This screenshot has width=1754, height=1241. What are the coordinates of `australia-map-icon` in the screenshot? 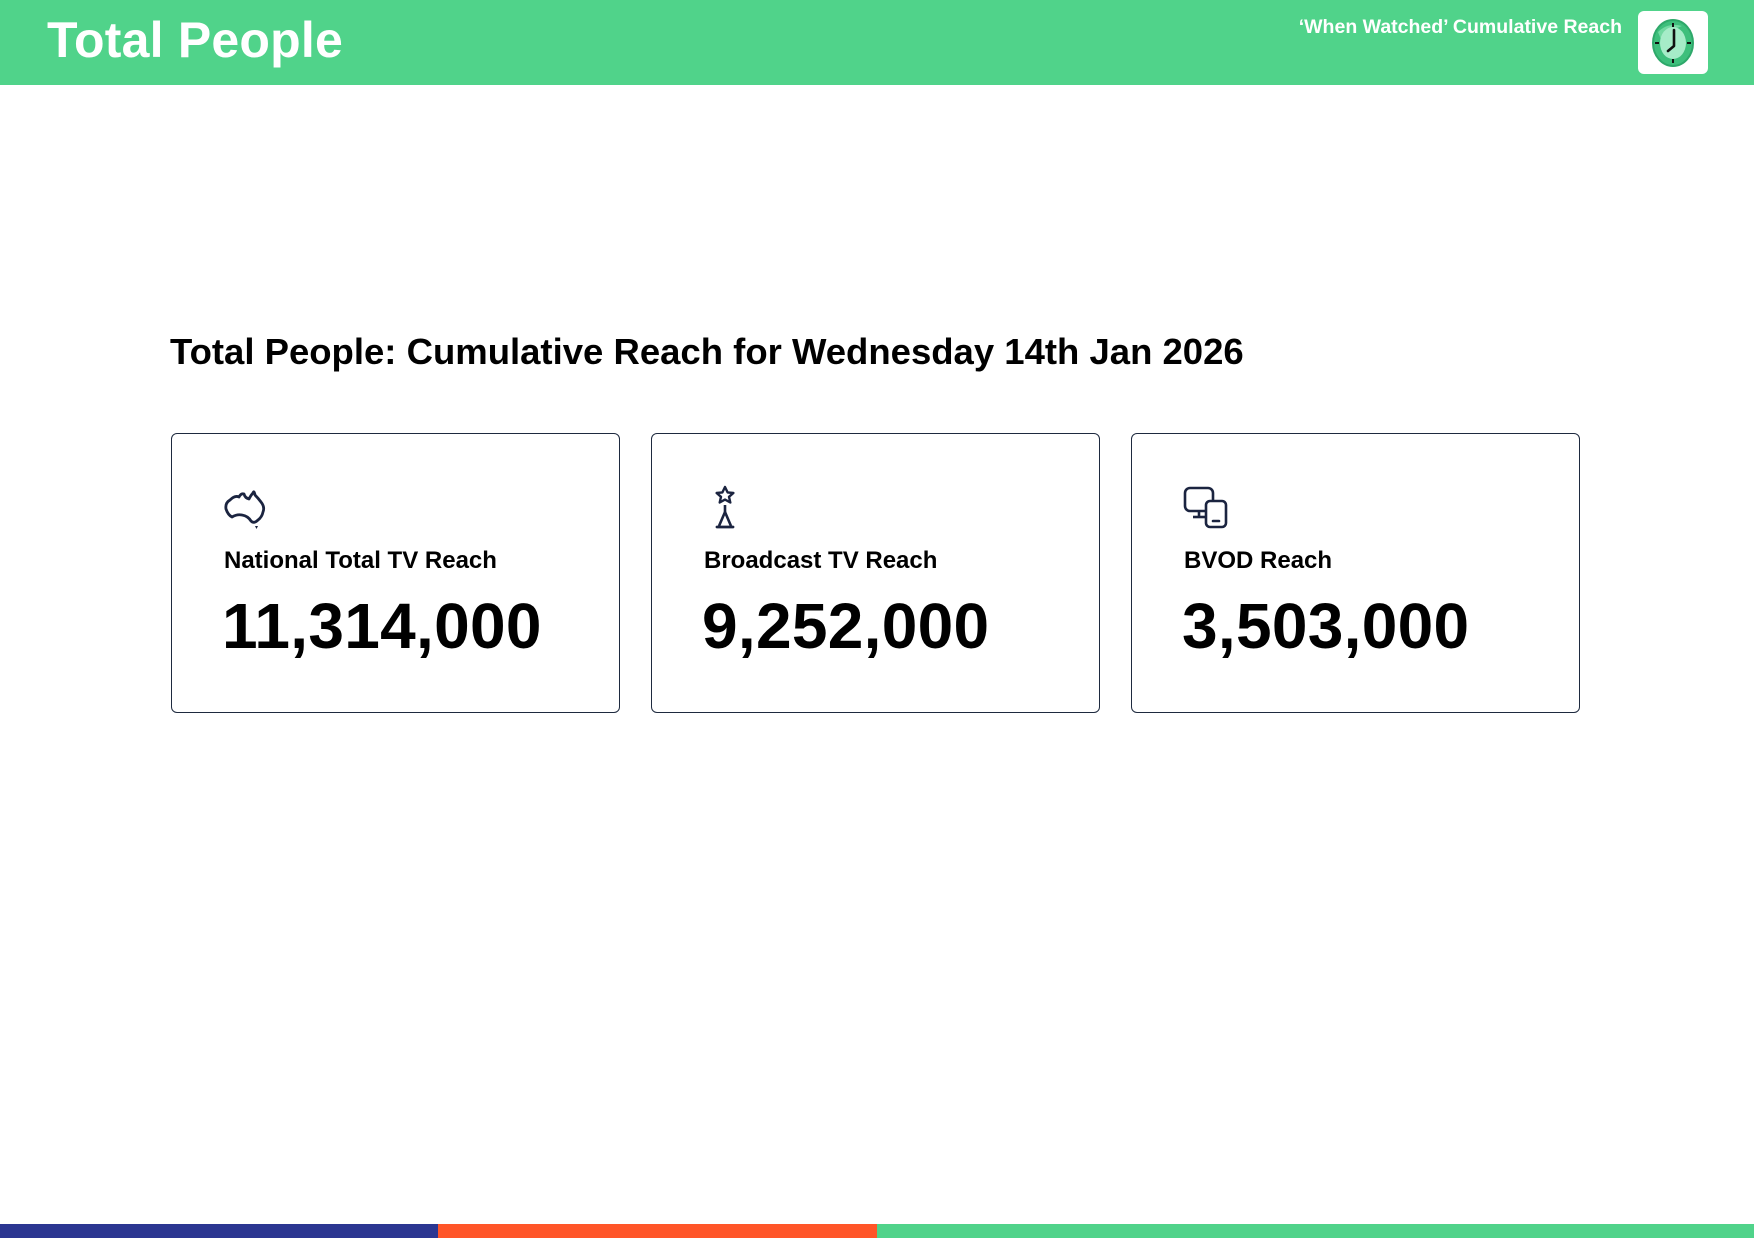 It's located at (245, 509).